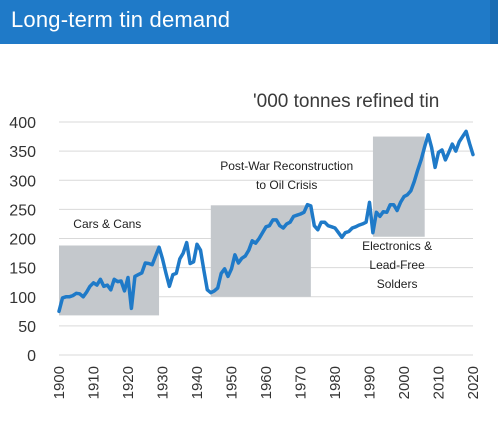 Image resolution: width=498 pixels, height=428 pixels. I want to click on x-tick-label: 1900, so click(59, 382).